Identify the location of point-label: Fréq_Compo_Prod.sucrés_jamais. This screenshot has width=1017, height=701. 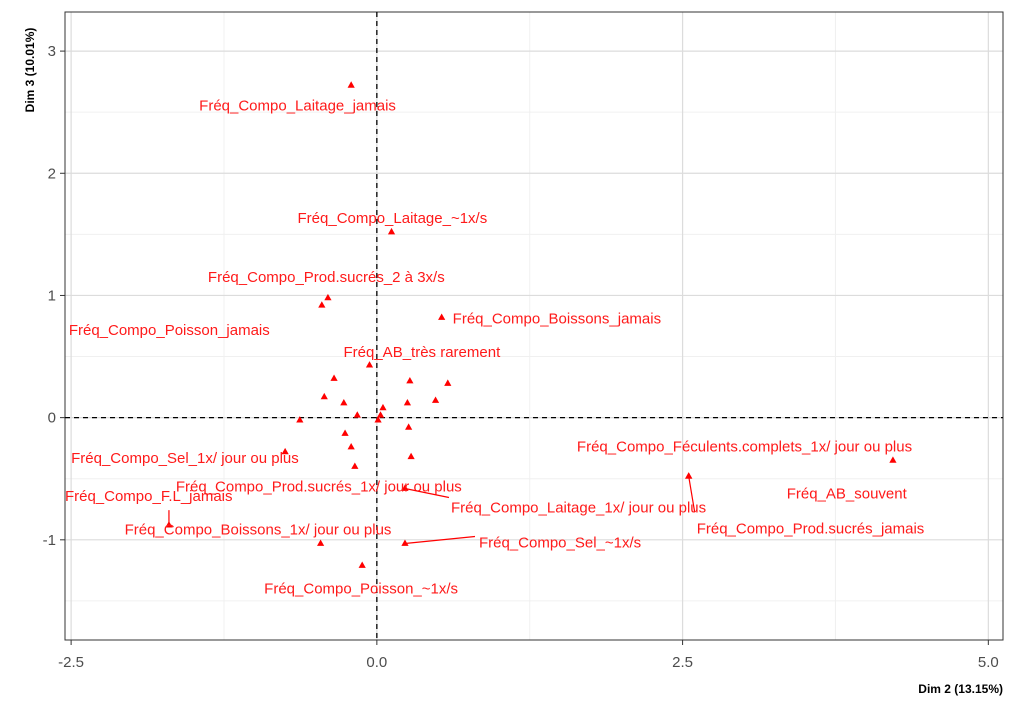
(811, 528).